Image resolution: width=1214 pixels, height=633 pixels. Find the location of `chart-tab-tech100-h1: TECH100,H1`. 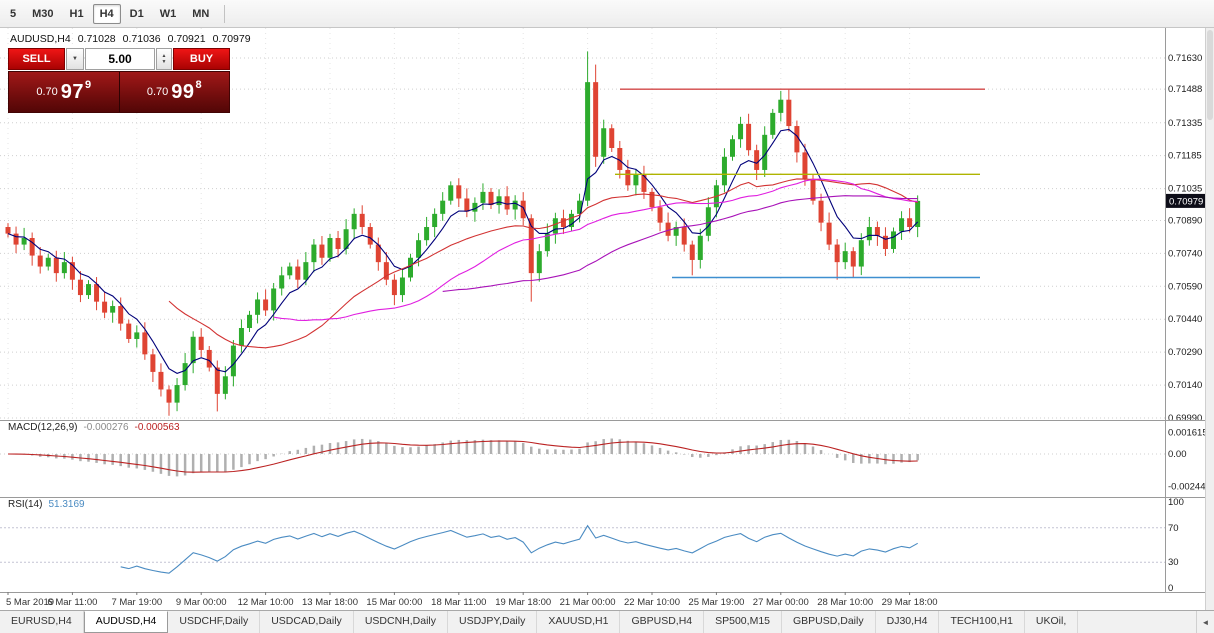

chart-tab-tech100-h1: TECH100,H1 is located at coordinates (982, 622).